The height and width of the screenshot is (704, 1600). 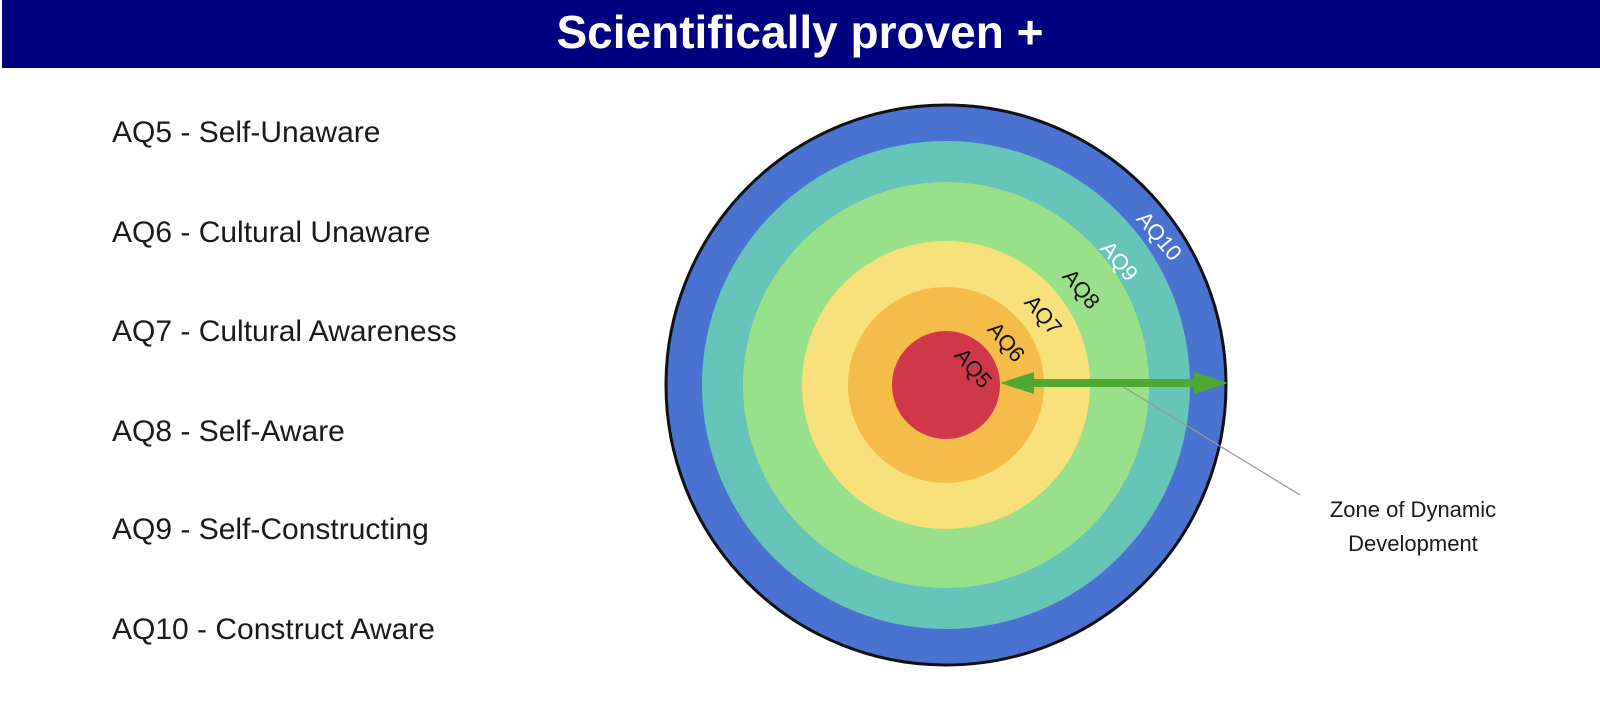 I want to click on ring, so click(x=946, y=385).